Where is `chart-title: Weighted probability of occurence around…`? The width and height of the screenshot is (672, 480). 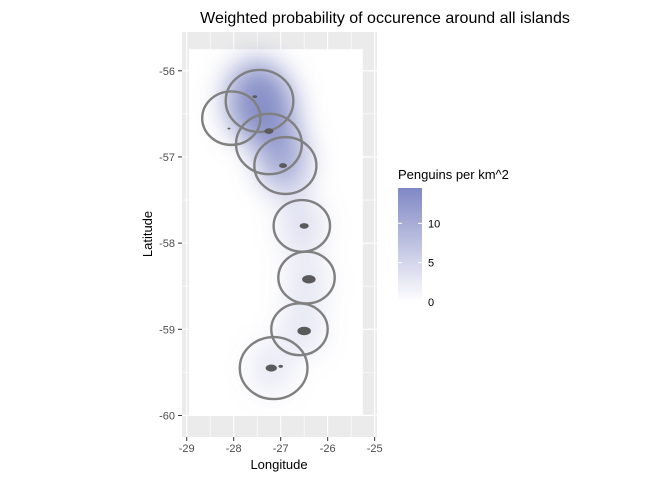 chart-title: Weighted probability of occurence around… is located at coordinates (385, 18).